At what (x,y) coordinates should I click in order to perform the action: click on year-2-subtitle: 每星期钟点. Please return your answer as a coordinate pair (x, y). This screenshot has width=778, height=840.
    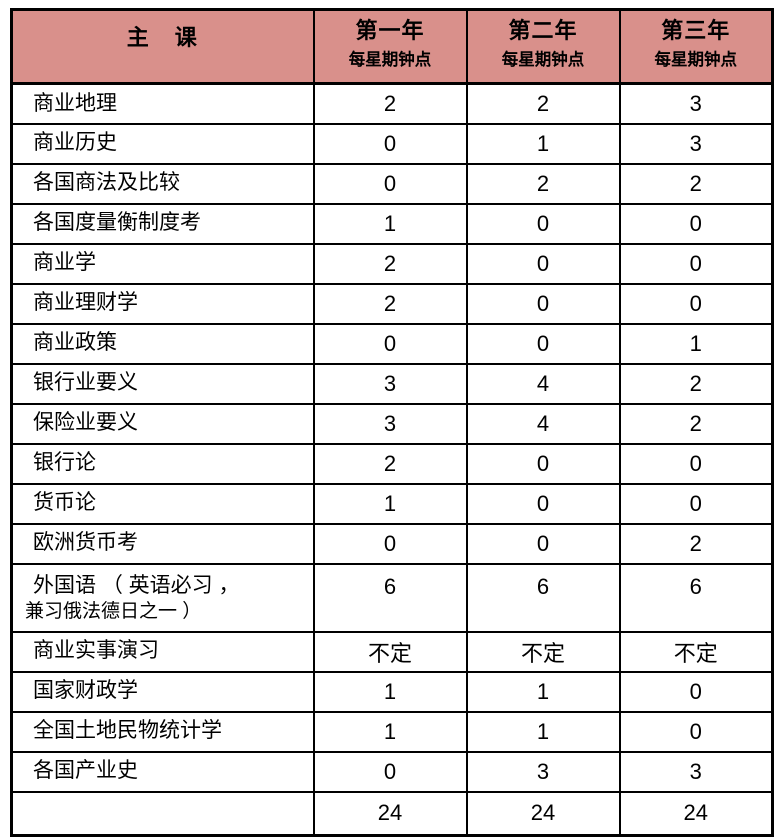
    Looking at the image, I should click on (543, 60).